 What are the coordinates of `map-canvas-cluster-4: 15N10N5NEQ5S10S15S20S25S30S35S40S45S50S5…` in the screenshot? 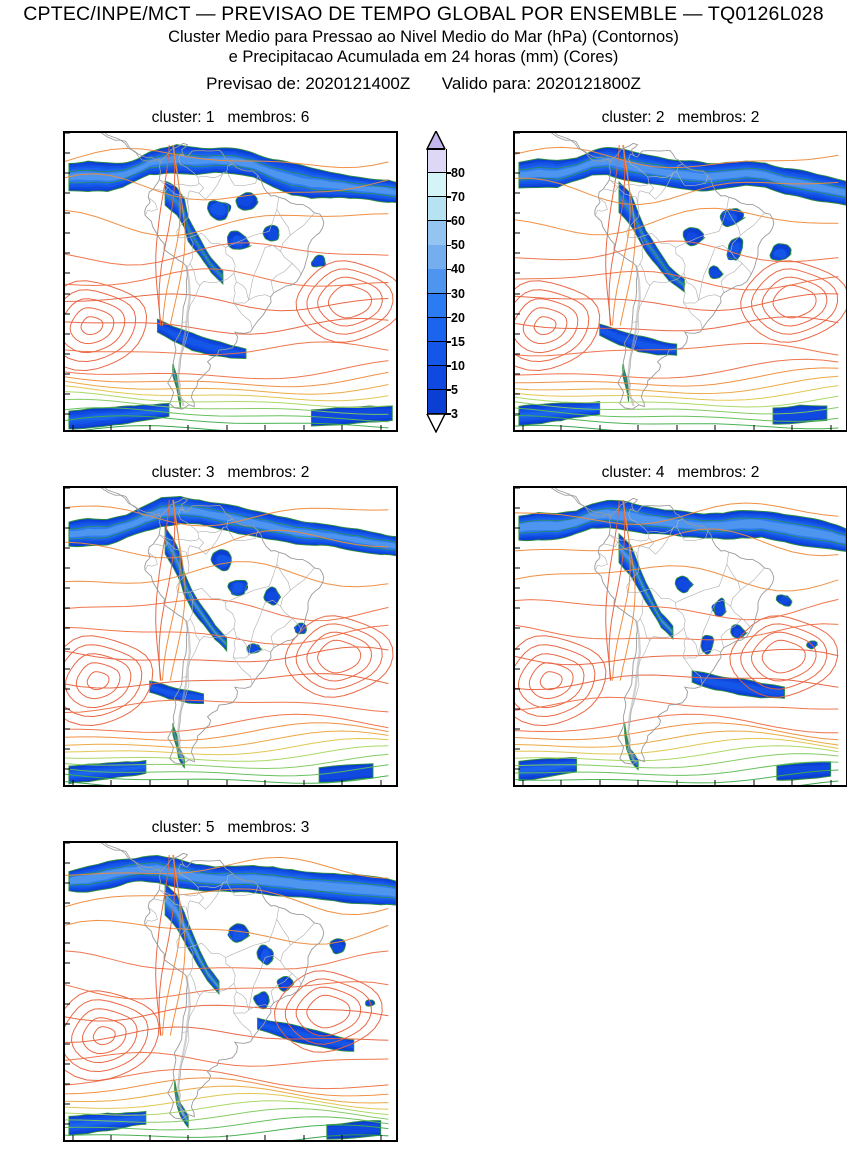 It's located at (680, 636).